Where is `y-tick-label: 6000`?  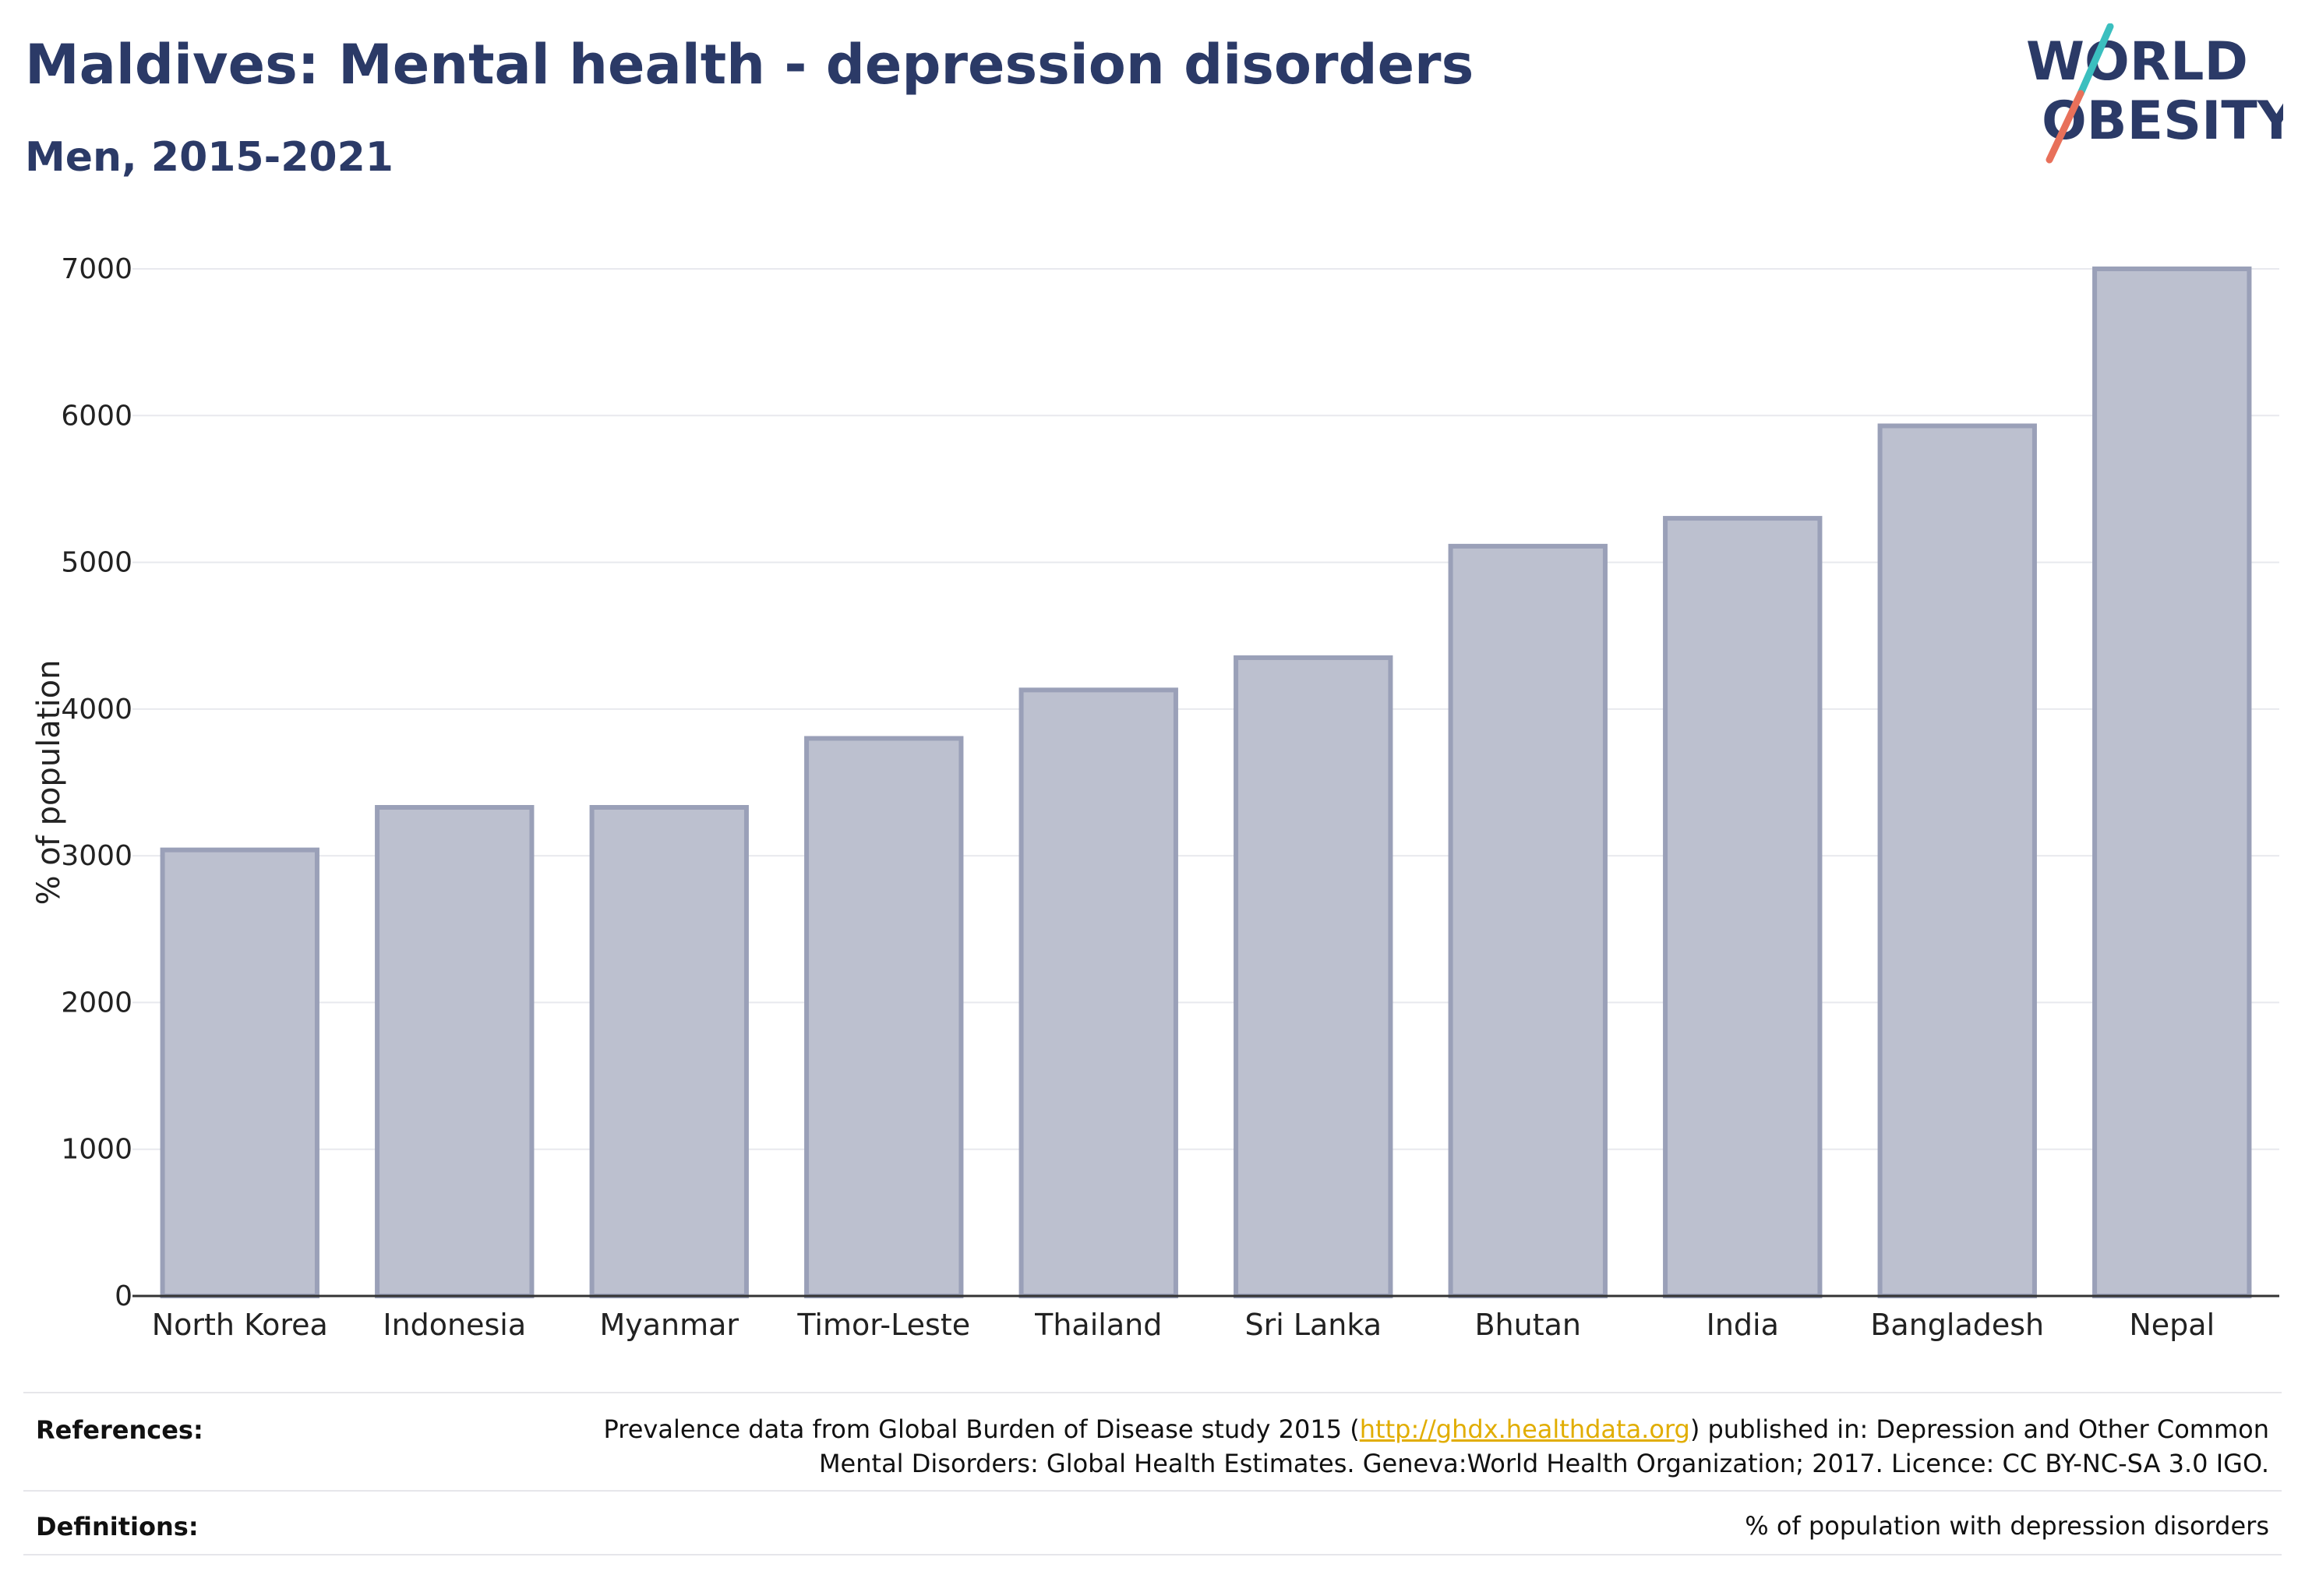 y-tick-label: 6000 is located at coordinates (96, 416).